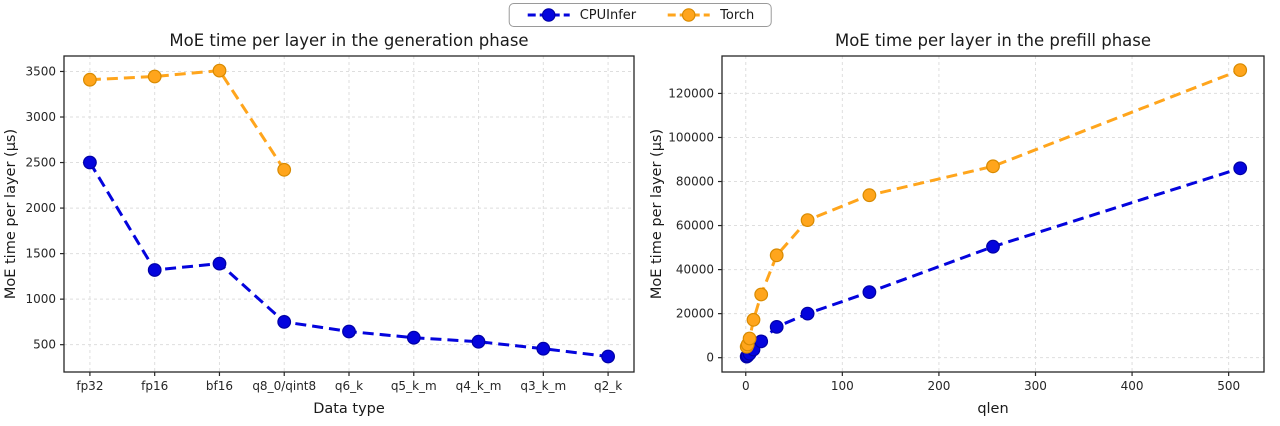 The width and height of the screenshot is (1280, 426). I want to click on x-tick-label: q4_k_m, so click(479, 386).